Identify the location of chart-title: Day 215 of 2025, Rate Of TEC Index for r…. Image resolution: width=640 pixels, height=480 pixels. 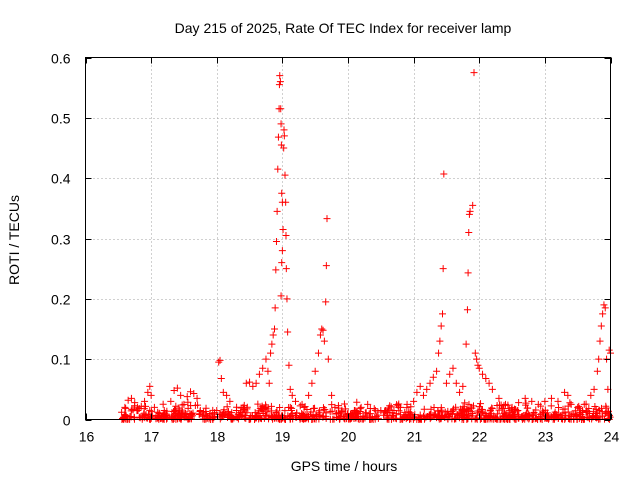
(343, 28).